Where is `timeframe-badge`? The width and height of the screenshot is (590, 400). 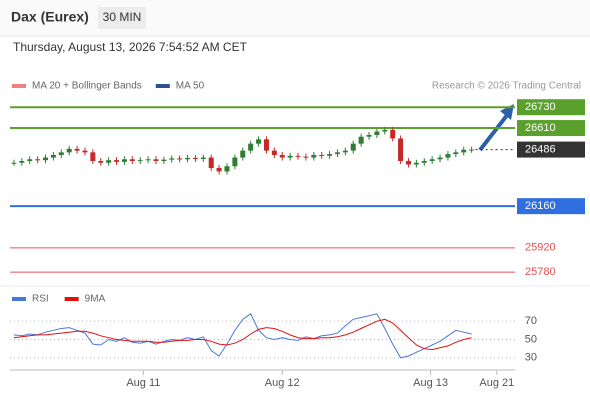
timeframe-badge is located at coordinates (122, 18).